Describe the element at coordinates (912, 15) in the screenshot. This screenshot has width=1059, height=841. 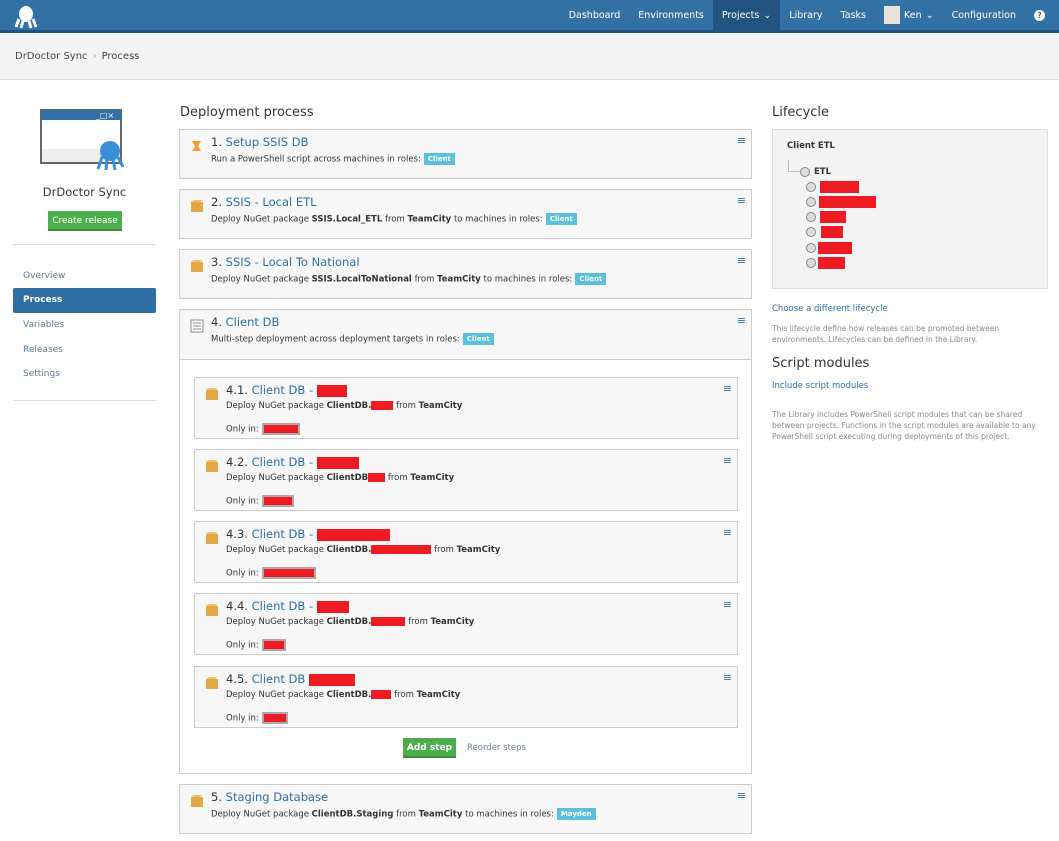
I see `user-name: Ken` at that location.